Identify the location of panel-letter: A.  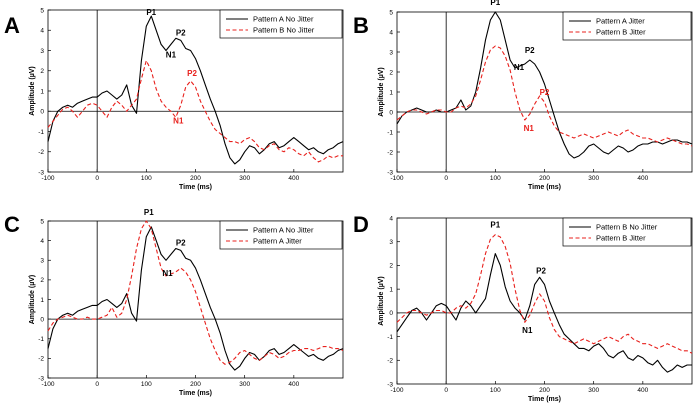
(12, 25).